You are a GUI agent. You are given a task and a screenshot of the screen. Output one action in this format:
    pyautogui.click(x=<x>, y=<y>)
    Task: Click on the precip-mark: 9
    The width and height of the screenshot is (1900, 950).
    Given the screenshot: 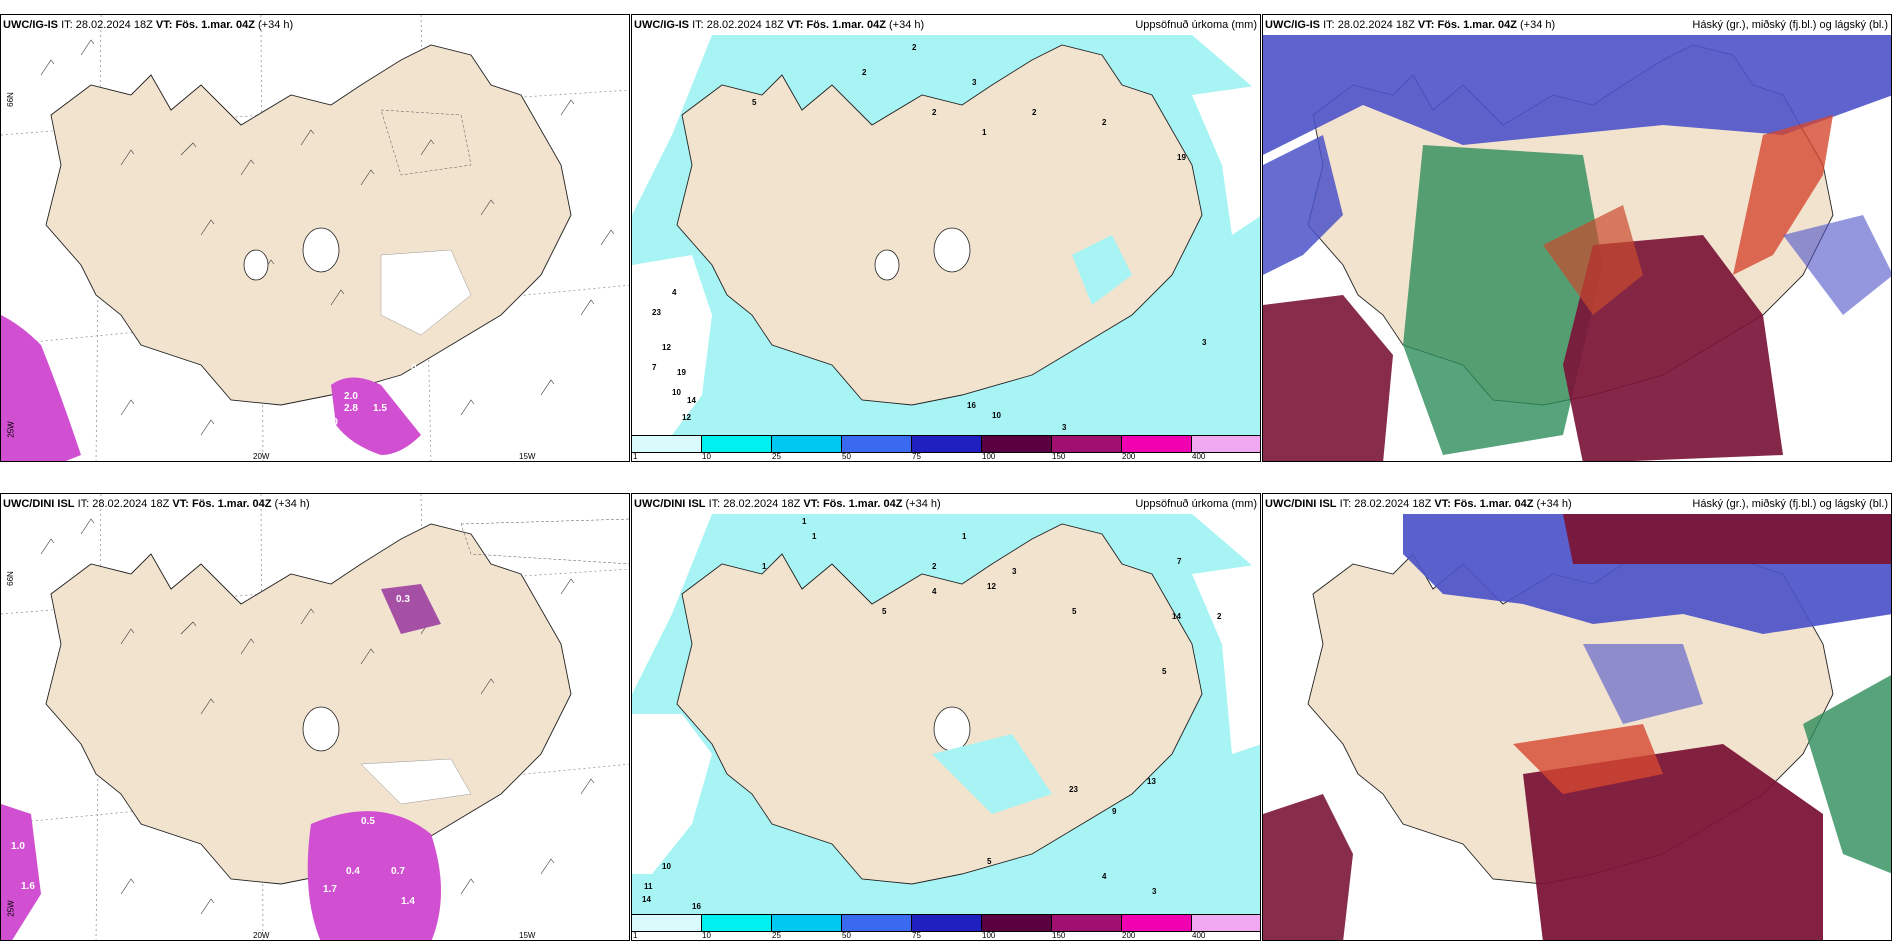 What is the action you would take?
    pyautogui.click(x=1114, y=811)
    